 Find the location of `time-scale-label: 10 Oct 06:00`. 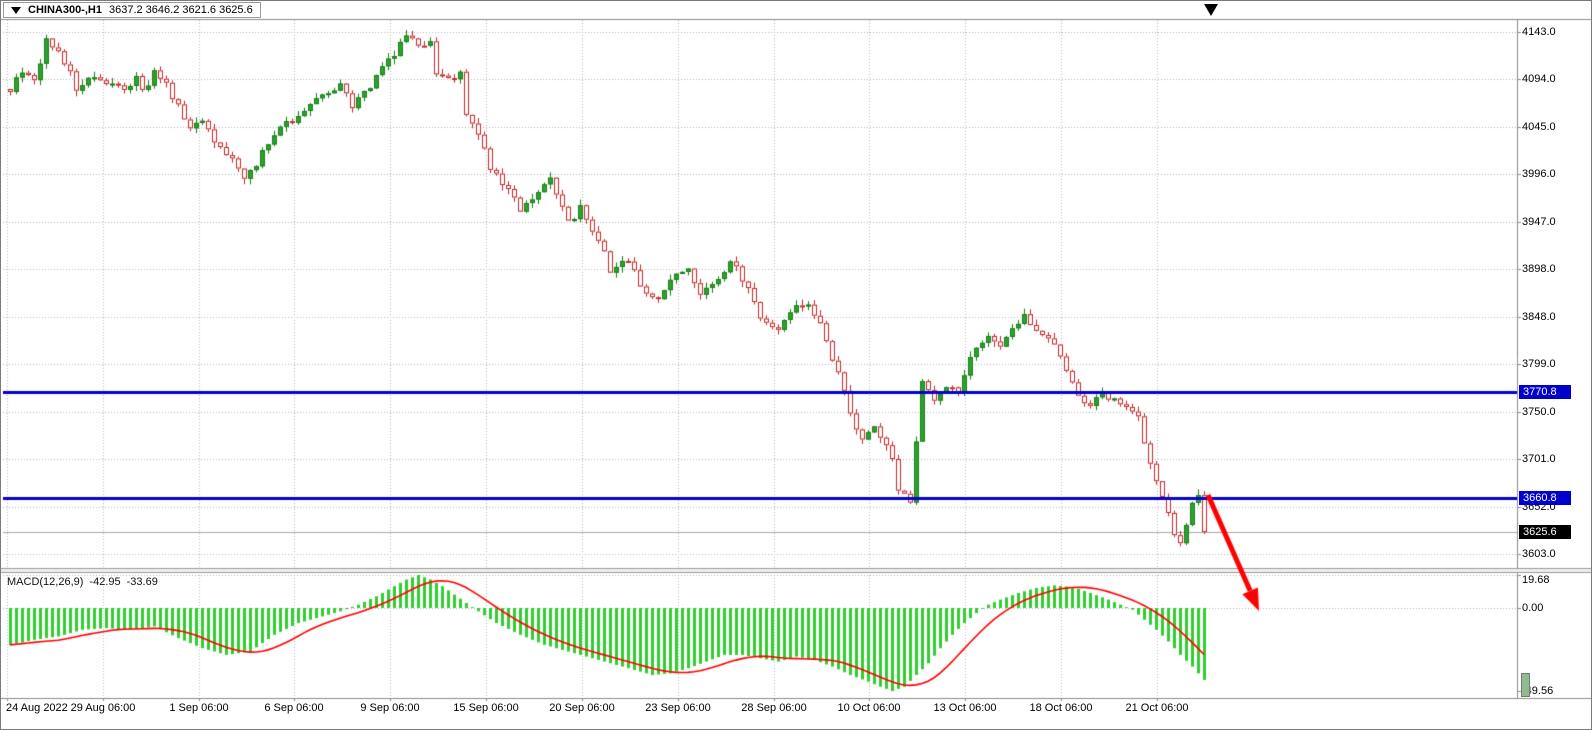

time-scale-label: 10 Oct 06:00 is located at coordinates (869, 708).